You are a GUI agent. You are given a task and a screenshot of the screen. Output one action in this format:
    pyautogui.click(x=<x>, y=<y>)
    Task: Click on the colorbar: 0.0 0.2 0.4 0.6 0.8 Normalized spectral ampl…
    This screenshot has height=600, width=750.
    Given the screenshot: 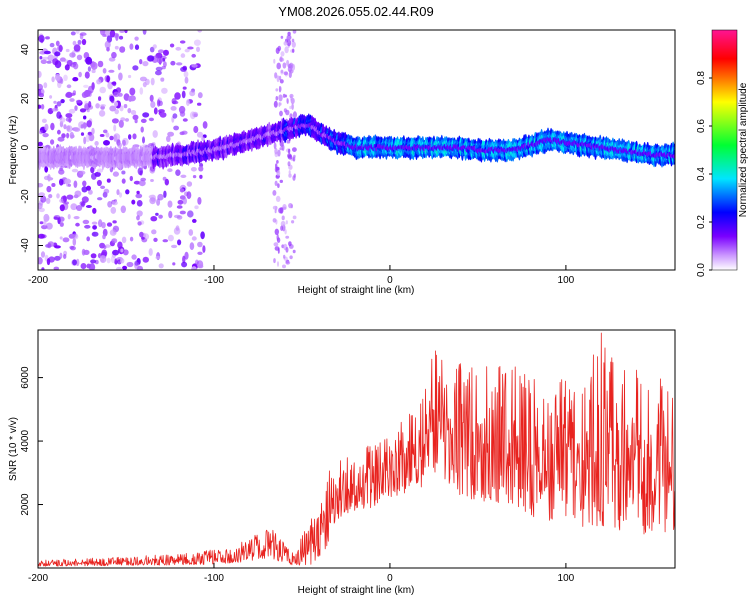 What is the action you would take?
    pyautogui.click(x=722, y=153)
    